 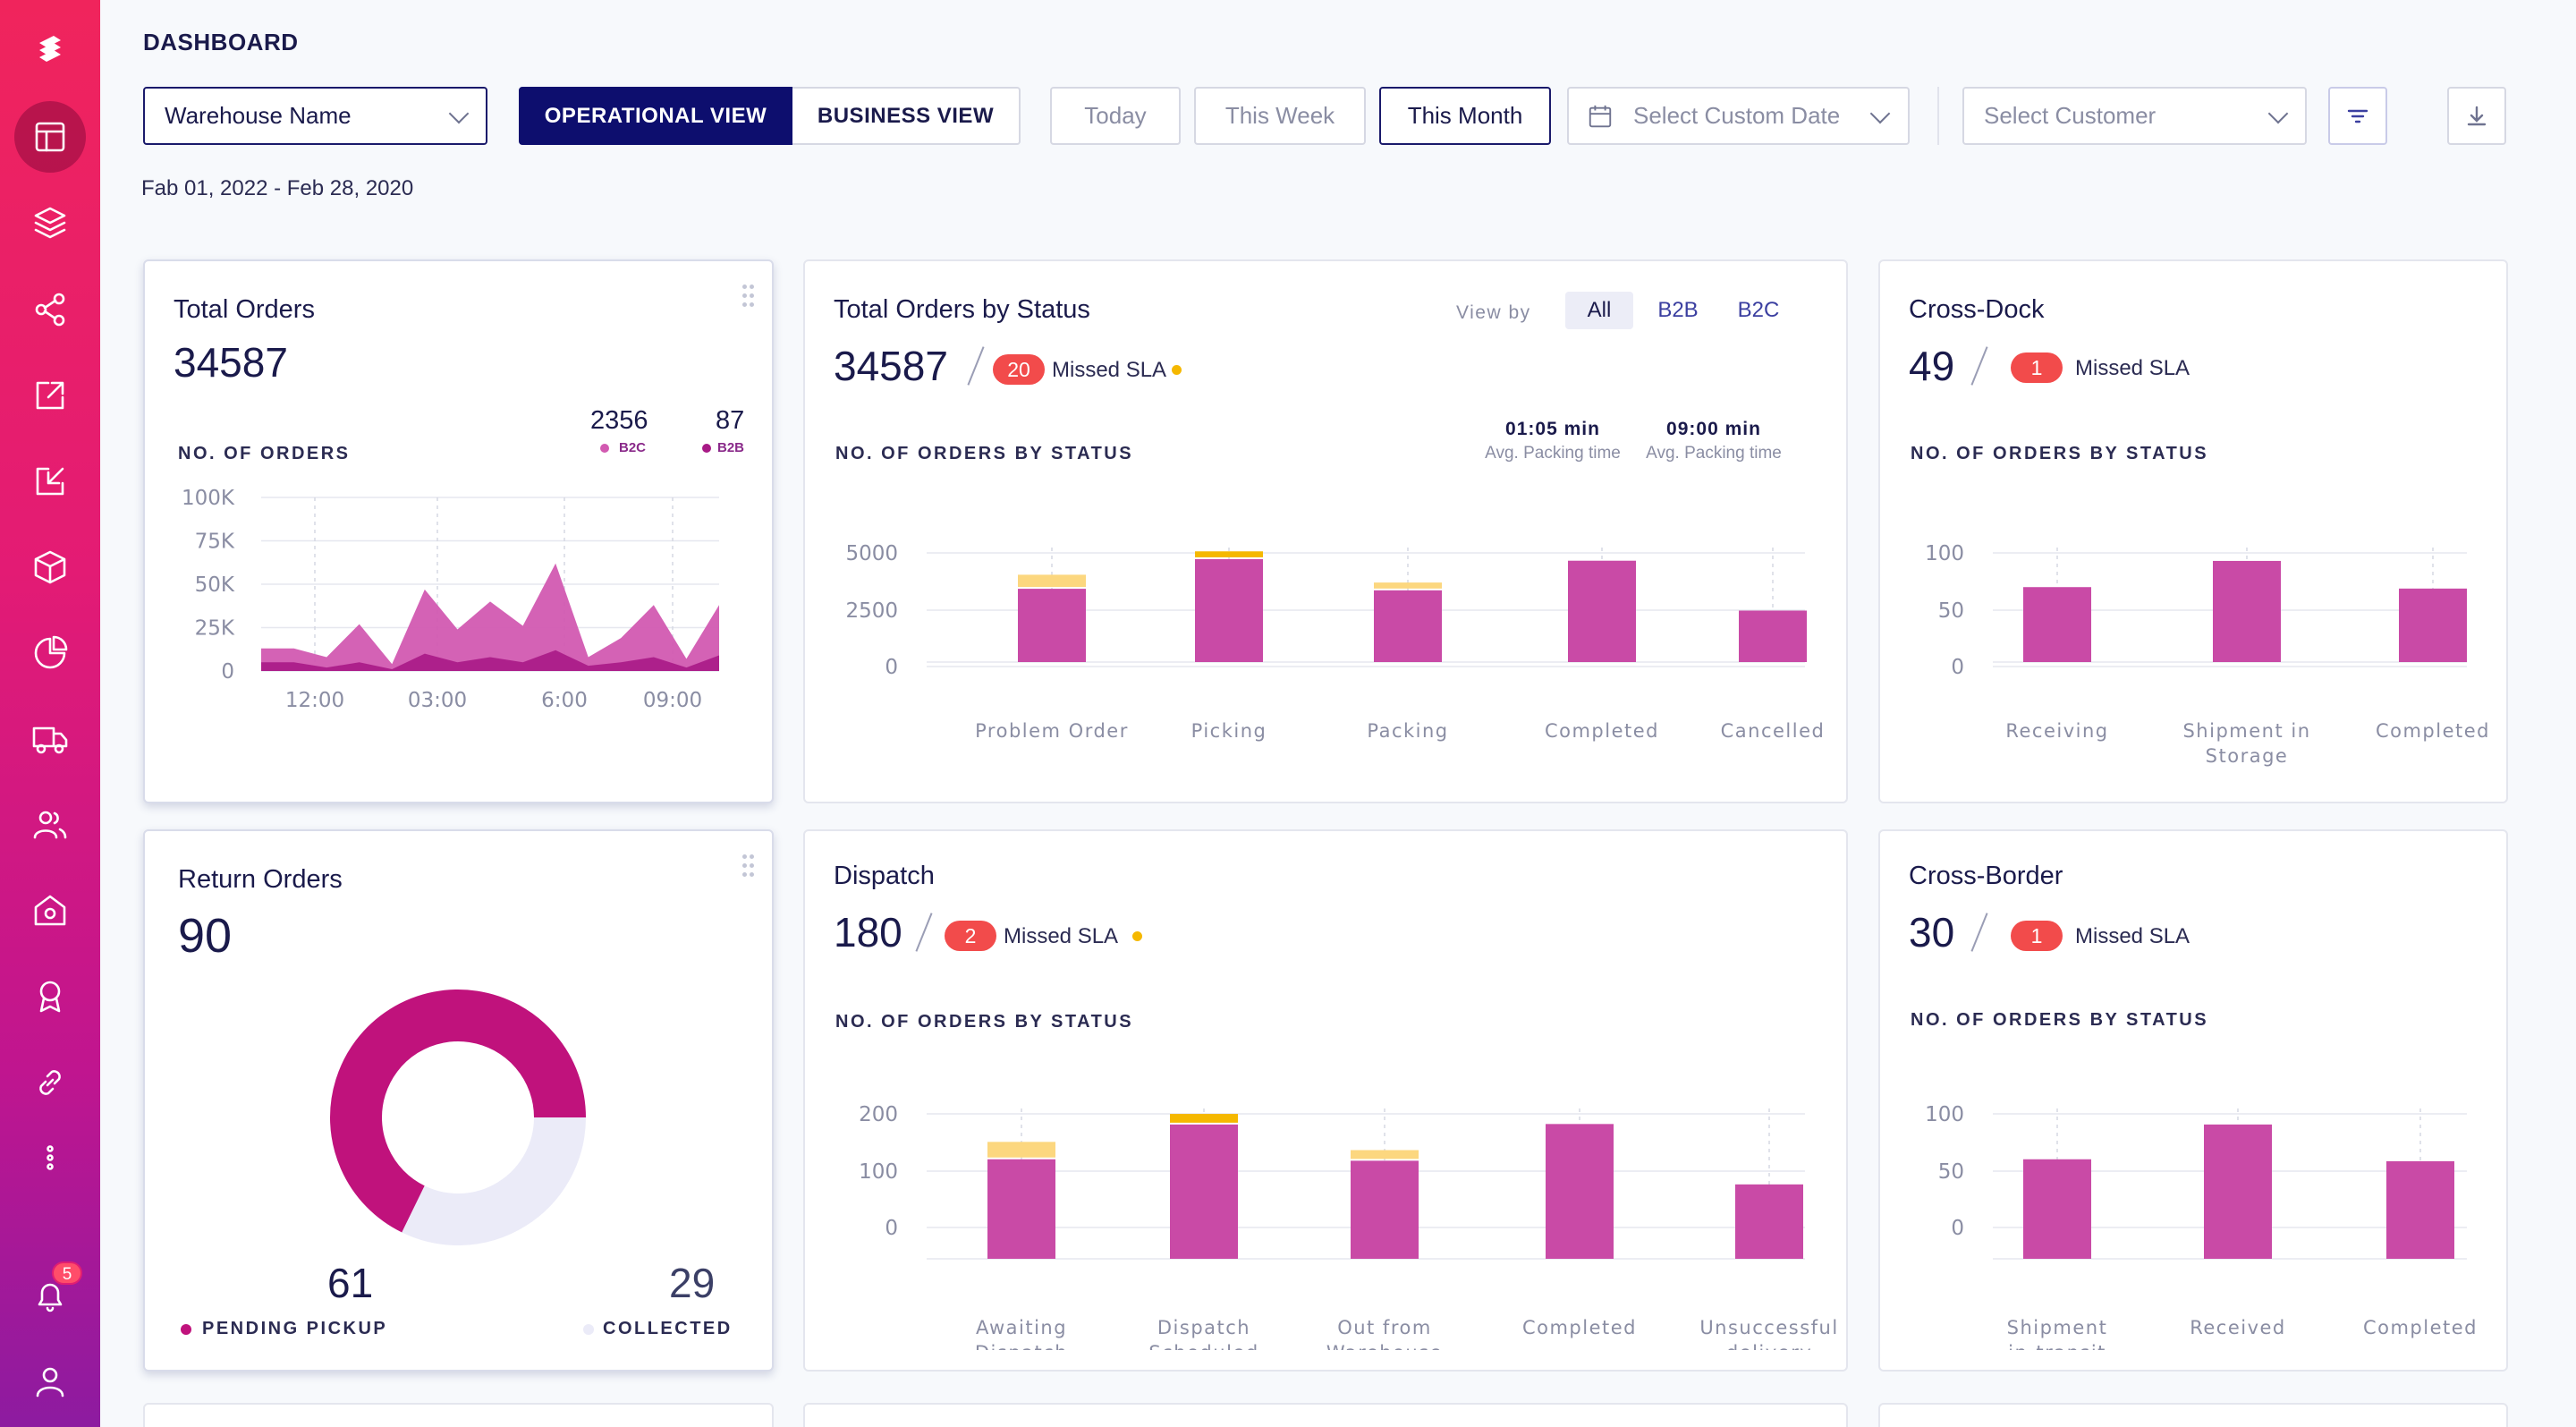 I want to click on divider-slash, so click(x=1979, y=932).